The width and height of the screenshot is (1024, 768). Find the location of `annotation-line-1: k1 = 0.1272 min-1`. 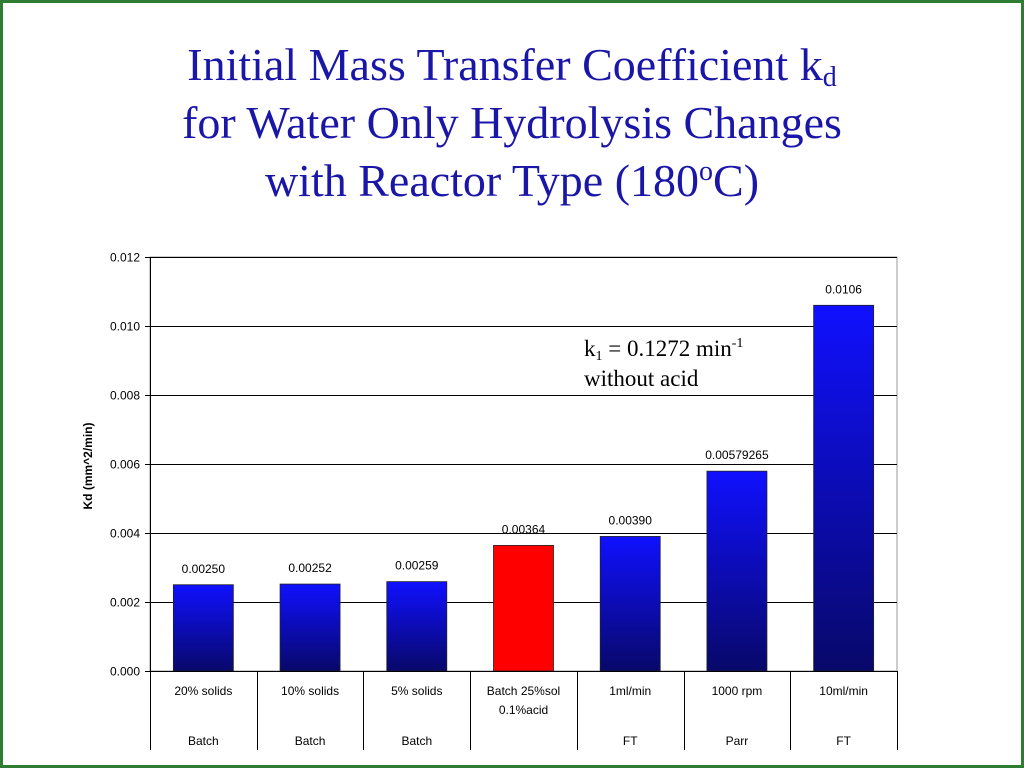

annotation-line-1: k1 = 0.1272 min-1 is located at coordinates (663, 349).